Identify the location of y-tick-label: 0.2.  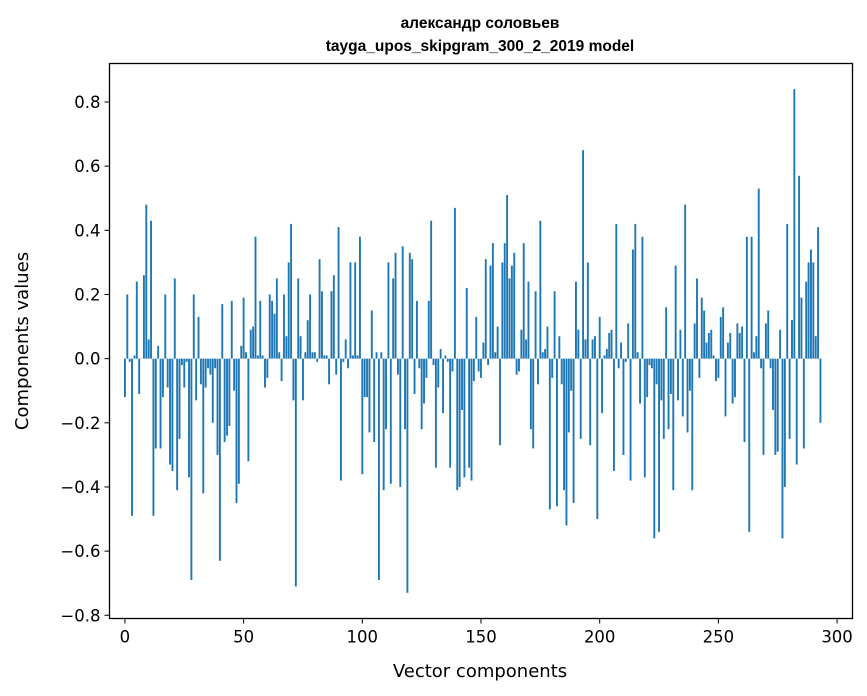
(87, 294).